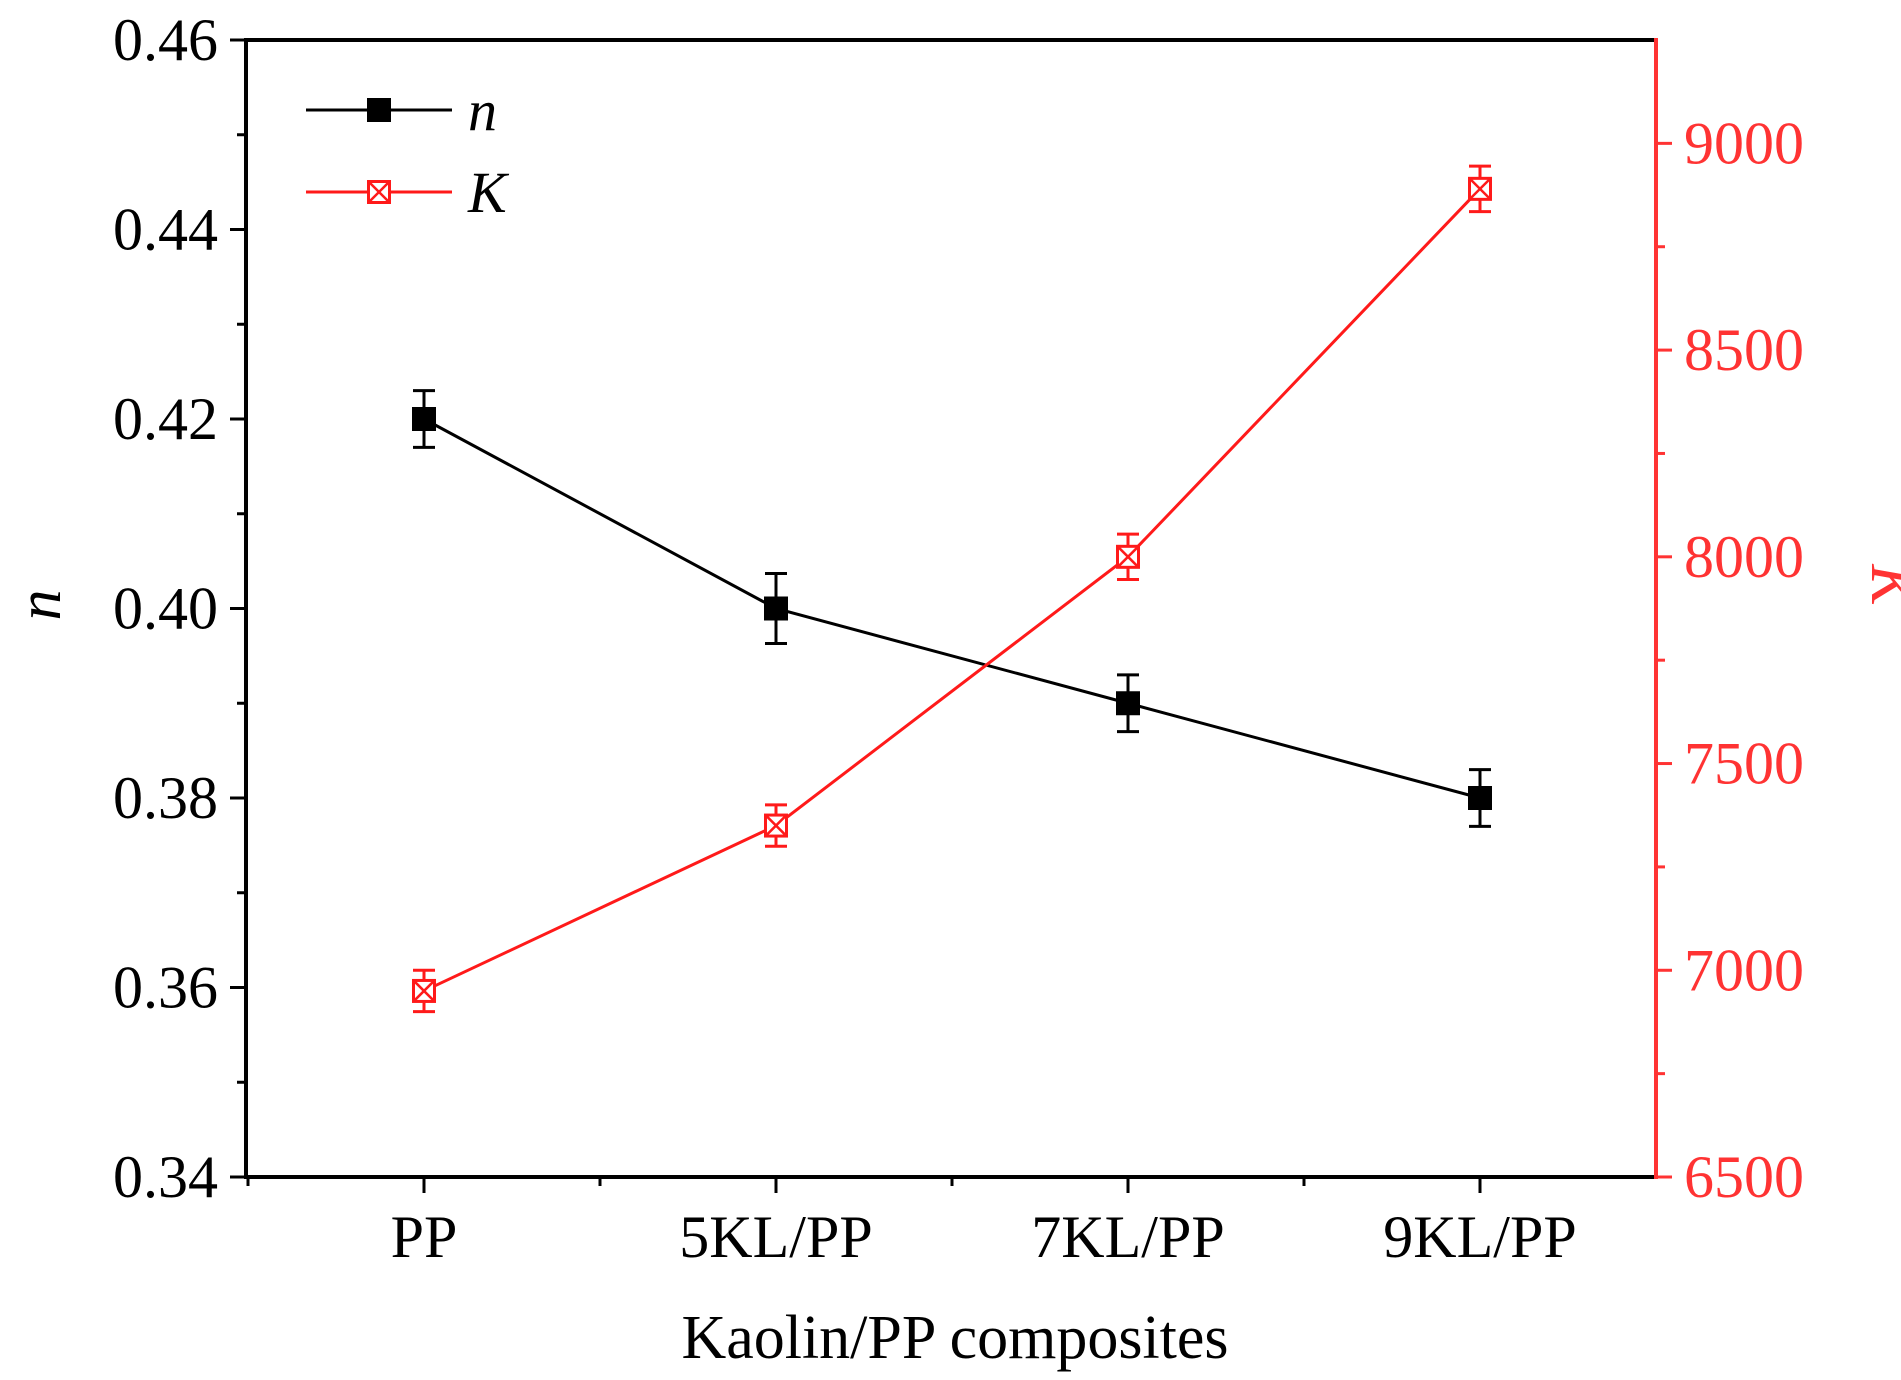 Image resolution: width=1901 pixels, height=1380 pixels. What do you see at coordinates (165, 609) in the screenshot?
I see `y-left-tick-label: 0.40` at bounding box center [165, 609].